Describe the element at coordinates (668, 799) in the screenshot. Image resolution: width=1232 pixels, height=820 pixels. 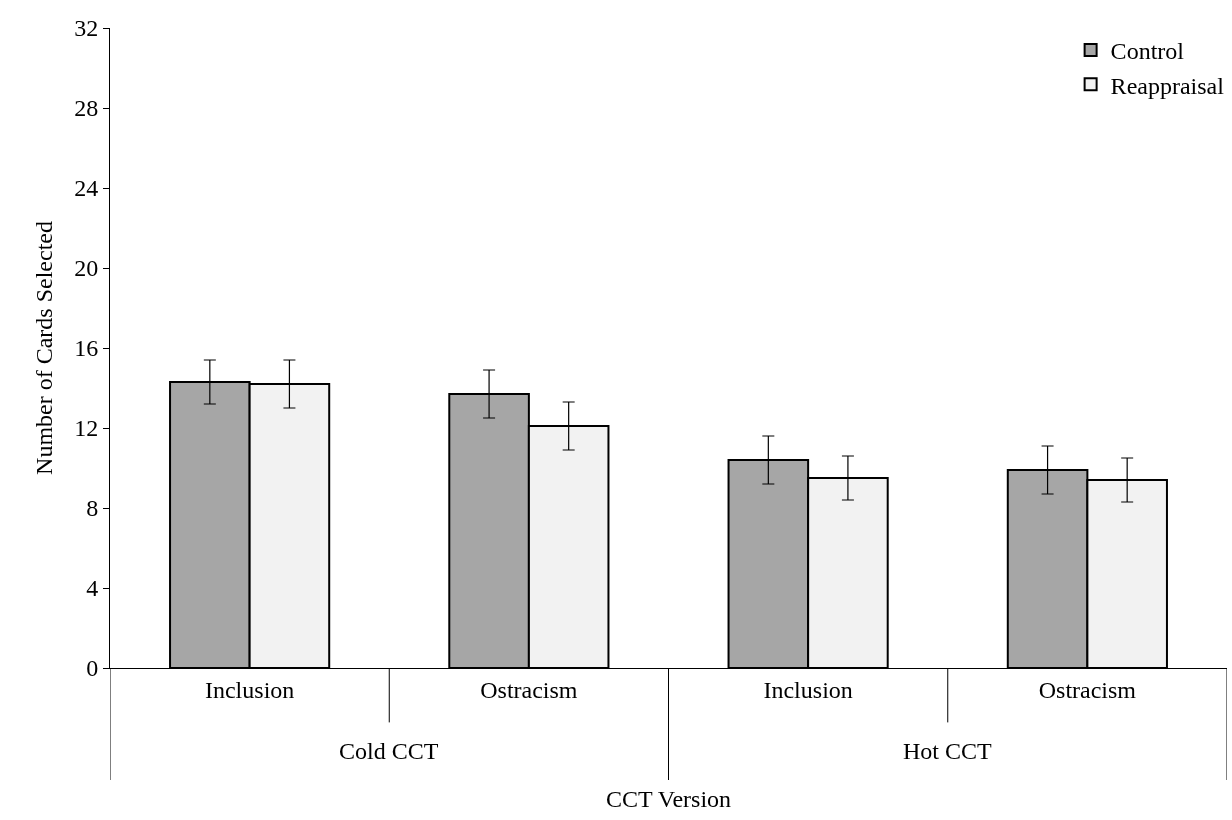
I see `x-axis-title: CCT Version` at that location.